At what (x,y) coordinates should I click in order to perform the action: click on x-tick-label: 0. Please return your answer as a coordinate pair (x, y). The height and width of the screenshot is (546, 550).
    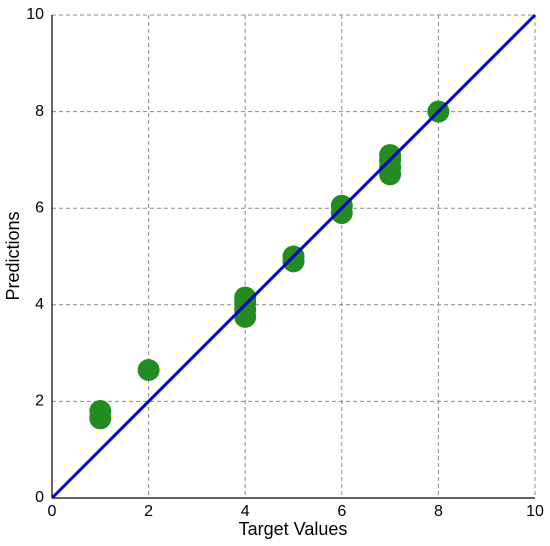
    Looking at the image, I should click on (52, 511).